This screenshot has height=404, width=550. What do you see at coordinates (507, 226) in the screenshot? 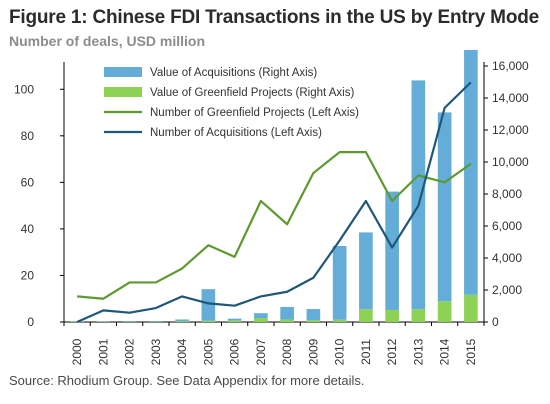
I see `right-tick-label: 6,000` at bounding box center [507, 226].